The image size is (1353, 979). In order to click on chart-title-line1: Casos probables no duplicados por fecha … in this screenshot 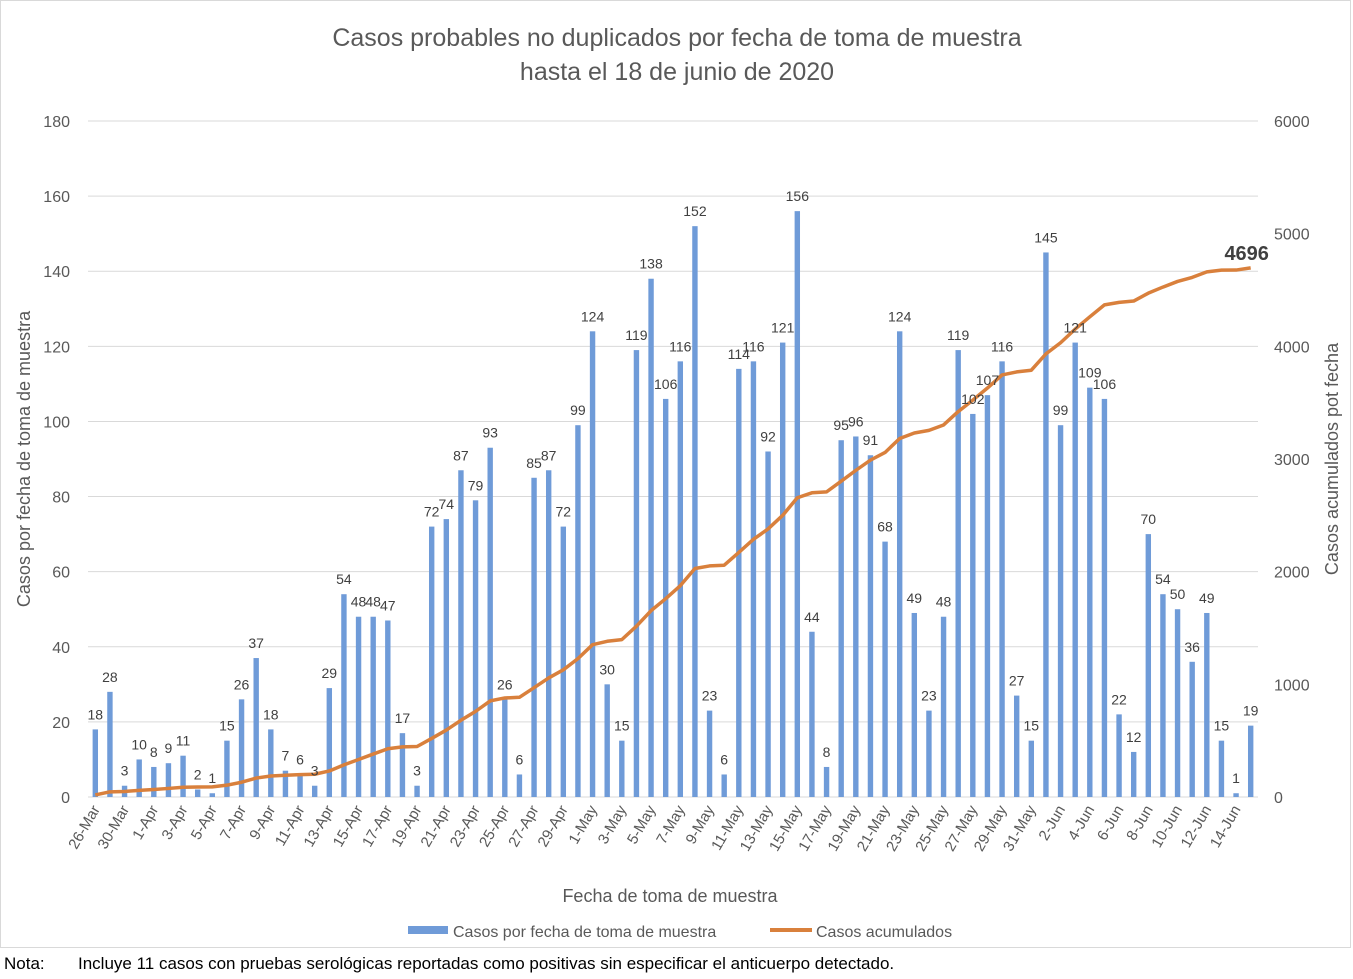, I will do `click(676, 38)`.